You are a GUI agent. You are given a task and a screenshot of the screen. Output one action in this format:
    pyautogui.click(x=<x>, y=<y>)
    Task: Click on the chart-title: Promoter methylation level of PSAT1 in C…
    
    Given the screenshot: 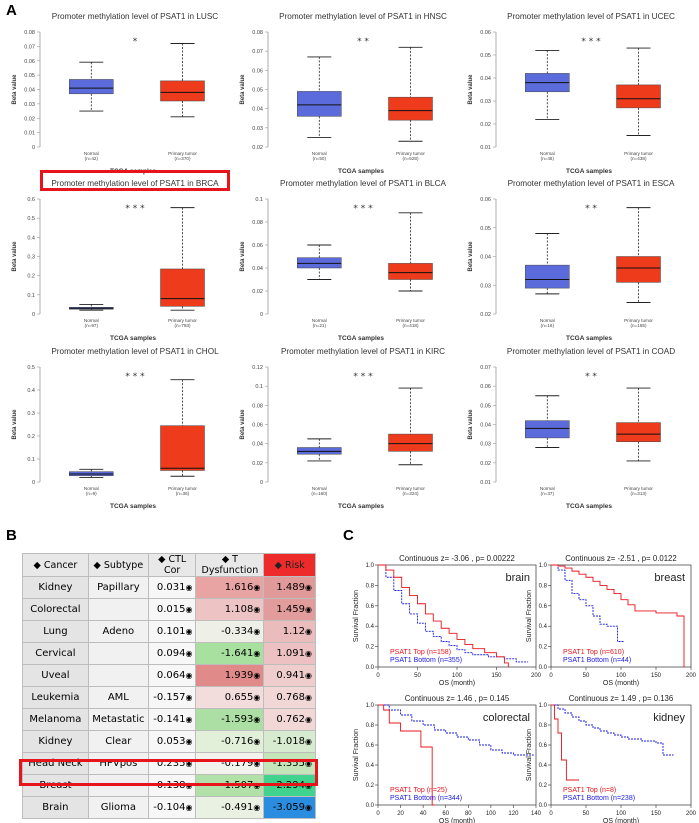 What is the action you would take?
    pyautogui.click(x=591, y=351)
    